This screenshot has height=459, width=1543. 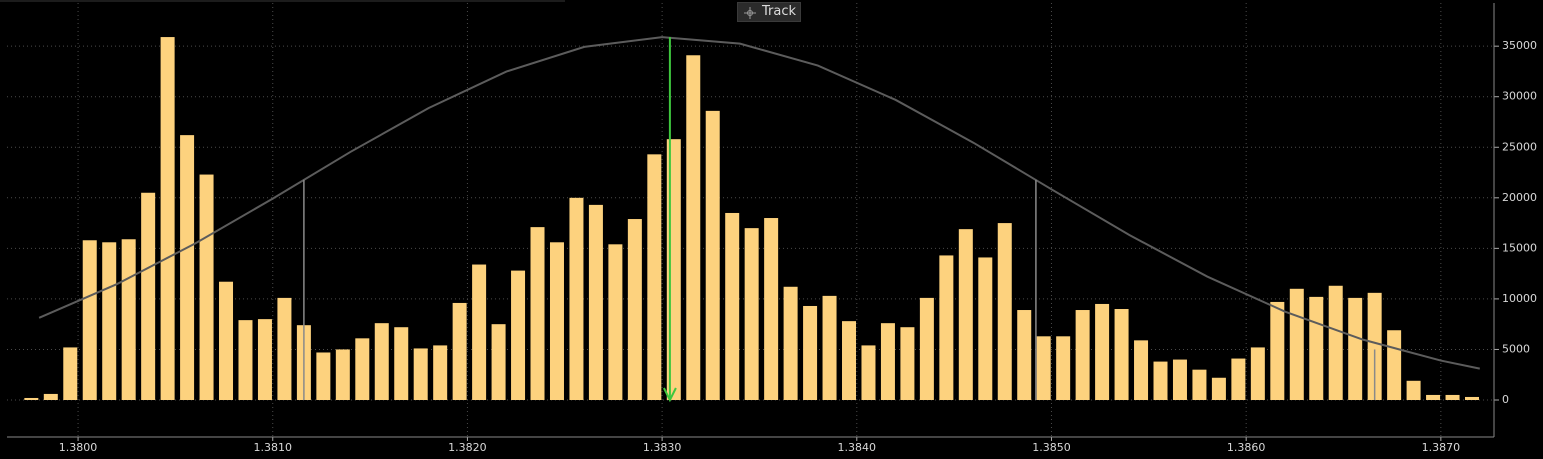 I want to click on y-tick-label: 30000, so click(x=1519, y=96).